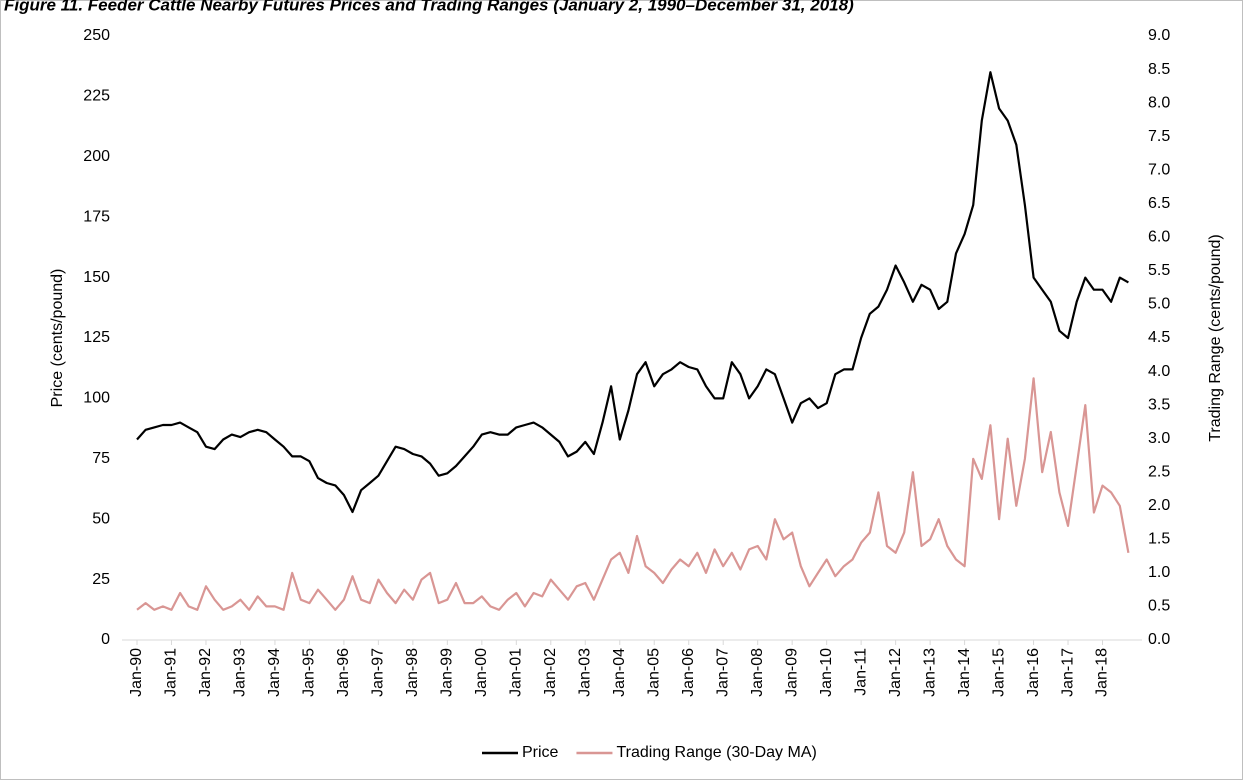 This screenshot has height=780, width=1243. Describe the element at coordinates (1159, 606) in the screenshot. I see `y2-tick-label: 0.5` at that location.